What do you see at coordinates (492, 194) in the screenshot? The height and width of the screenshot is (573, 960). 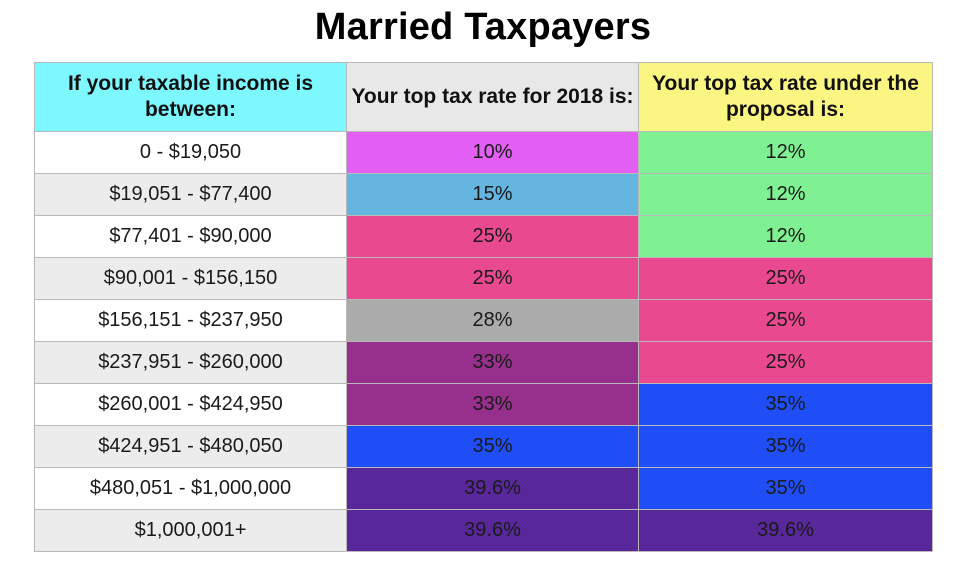 I see `rate-2018-cell: 15%` at bounding box center [492, 194].